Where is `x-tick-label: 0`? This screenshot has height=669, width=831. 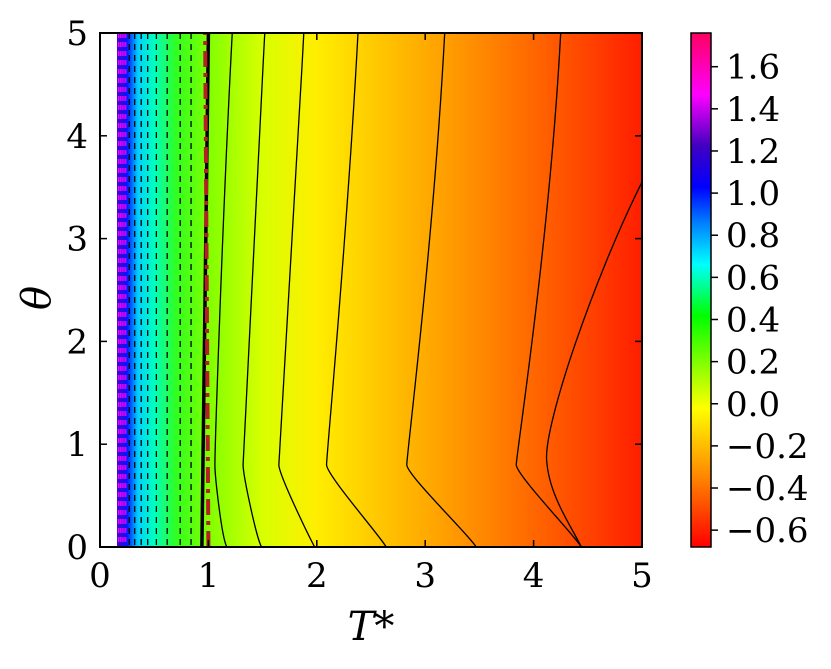
x-tick-label: 0 is located at coordinates (100, 576).